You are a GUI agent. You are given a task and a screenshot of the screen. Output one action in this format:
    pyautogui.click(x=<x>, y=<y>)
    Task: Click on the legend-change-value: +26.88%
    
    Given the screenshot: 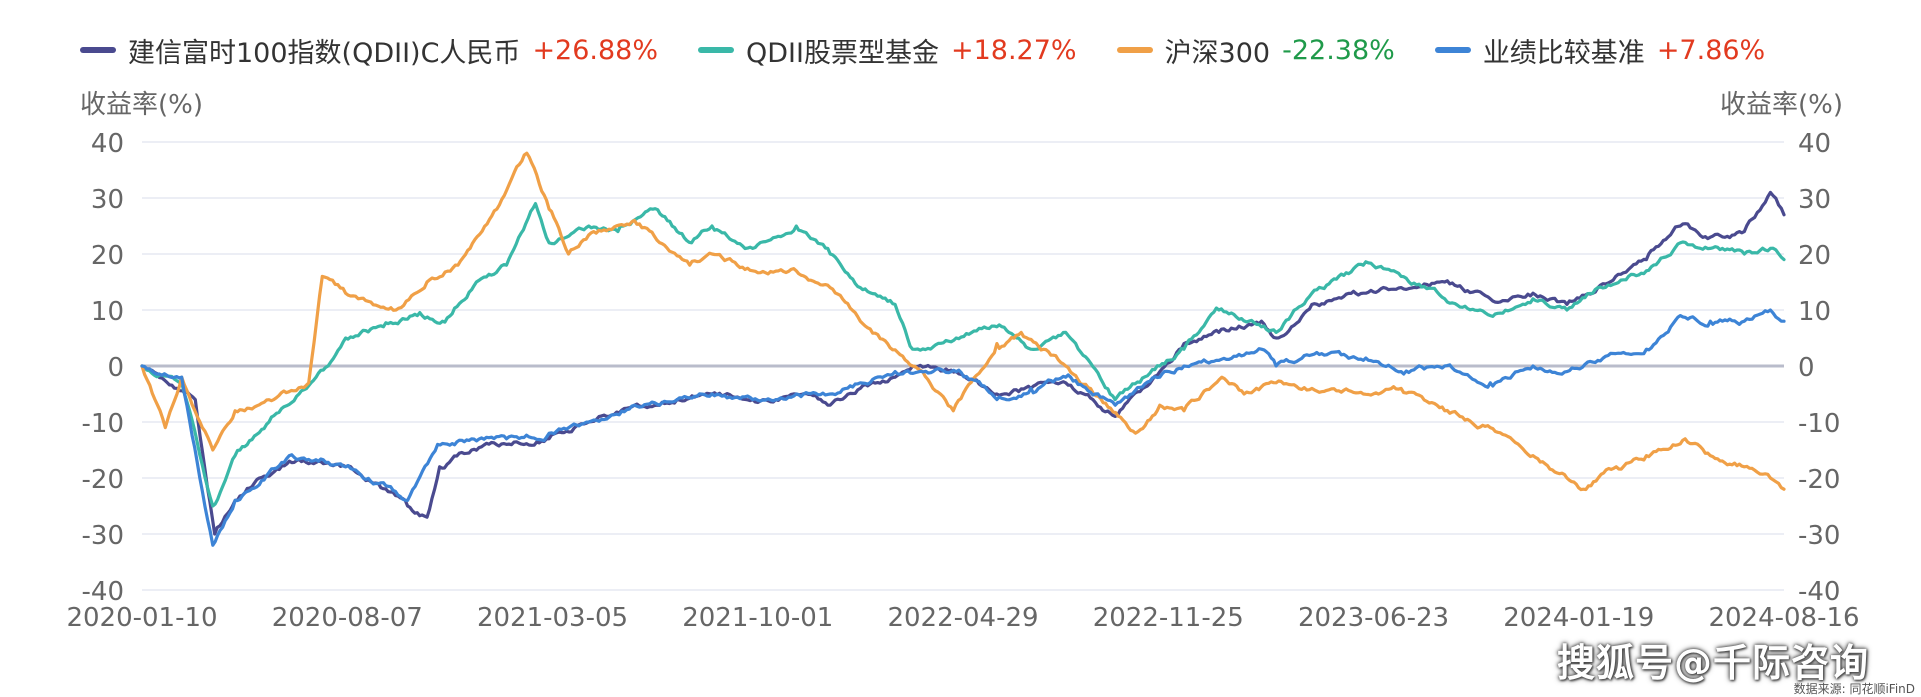 What is the action you would take?
    pyautogui.click(x=595, y=50)
    